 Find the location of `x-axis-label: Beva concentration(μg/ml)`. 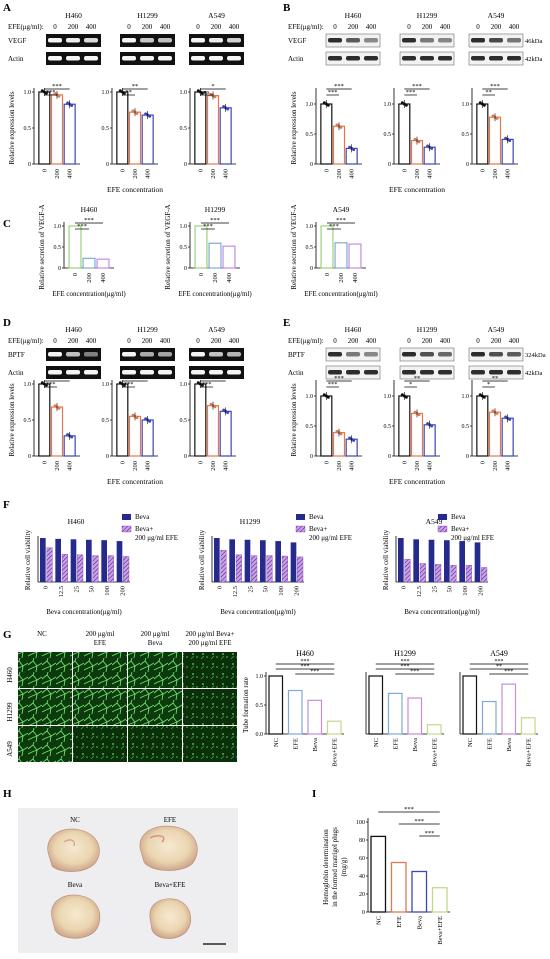

x-axis-label: Beva concentration(μg/ml) is located at coordinates (258, 612).